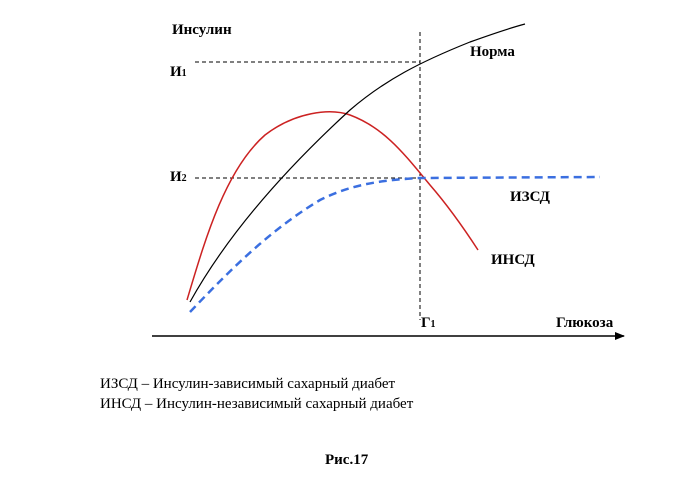 Image resolution: width=698 pixels, height=491 pixels. I want to click on i2-letter: И, so click(176, 177).